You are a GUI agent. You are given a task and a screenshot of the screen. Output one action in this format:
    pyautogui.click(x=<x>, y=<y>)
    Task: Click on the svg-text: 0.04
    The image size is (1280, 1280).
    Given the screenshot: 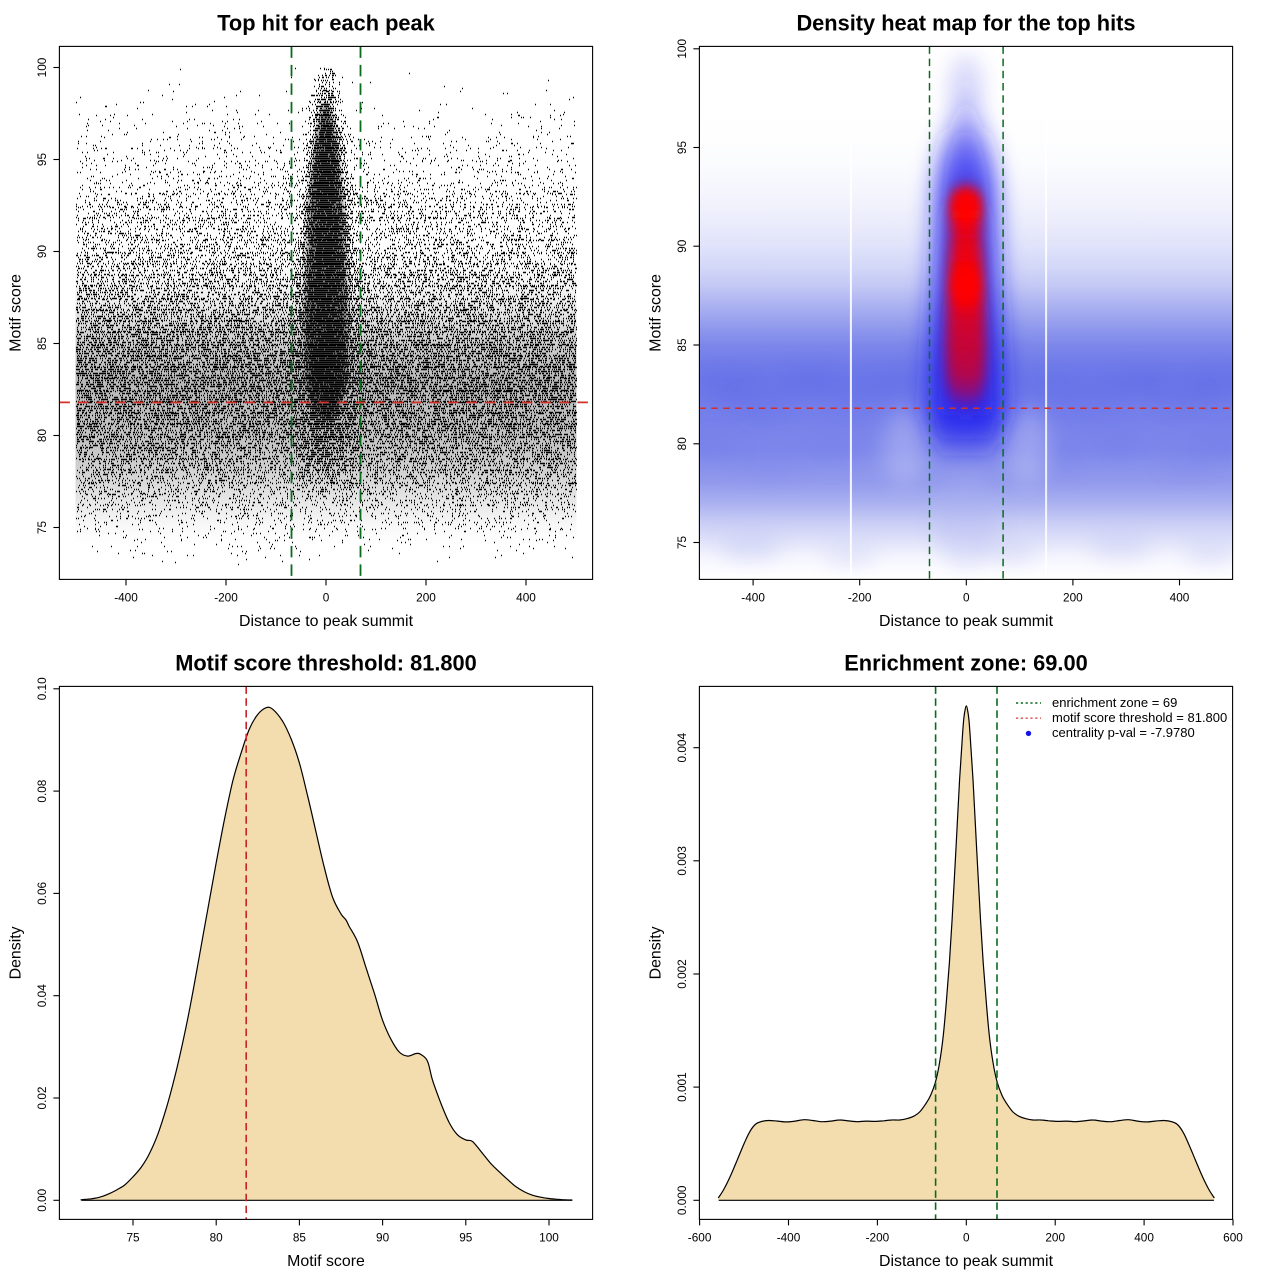 What is the action you would take?
    pyautogui.click(x=42, y=995)
    